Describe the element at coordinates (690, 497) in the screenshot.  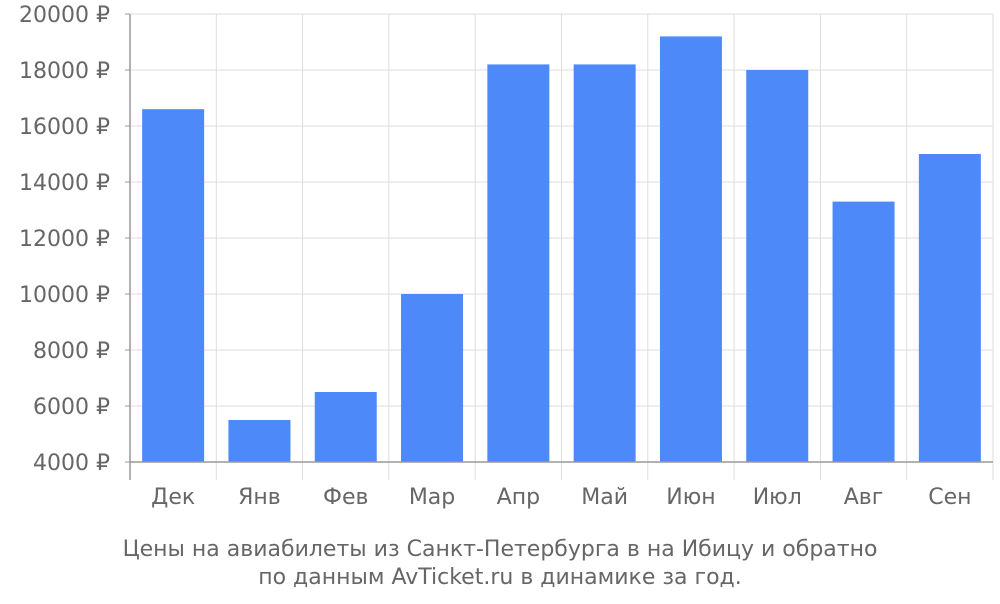
I see `x-tick-label: Июн` at that location.